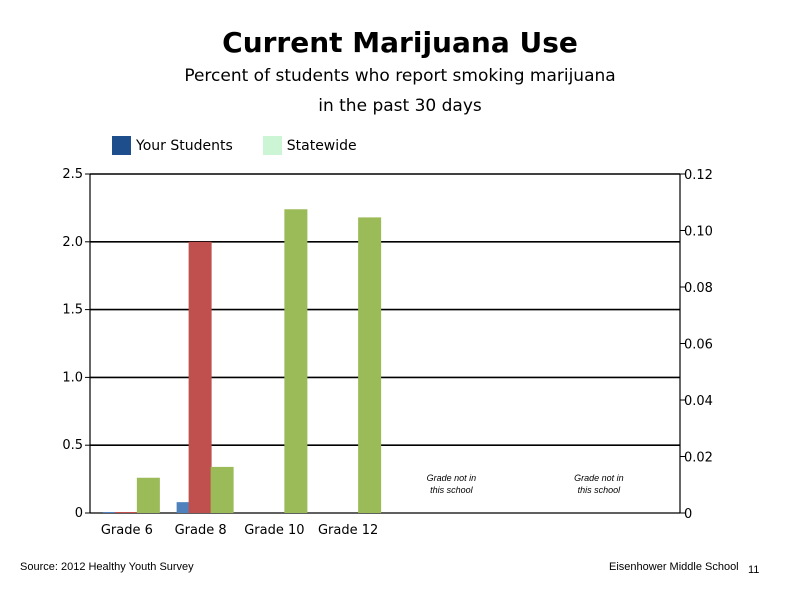  What do you see at coordinates (272, 145) in the screenshot?
I see `legend-swatch-statewide` at bounding box center [272, 145].